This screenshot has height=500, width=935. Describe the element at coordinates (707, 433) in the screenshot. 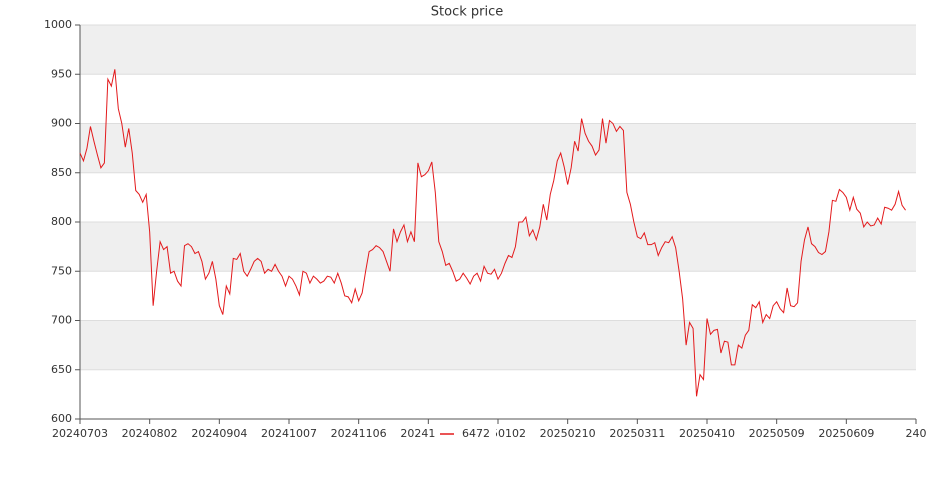

I see `x-tick-label: 20250410` at that location.